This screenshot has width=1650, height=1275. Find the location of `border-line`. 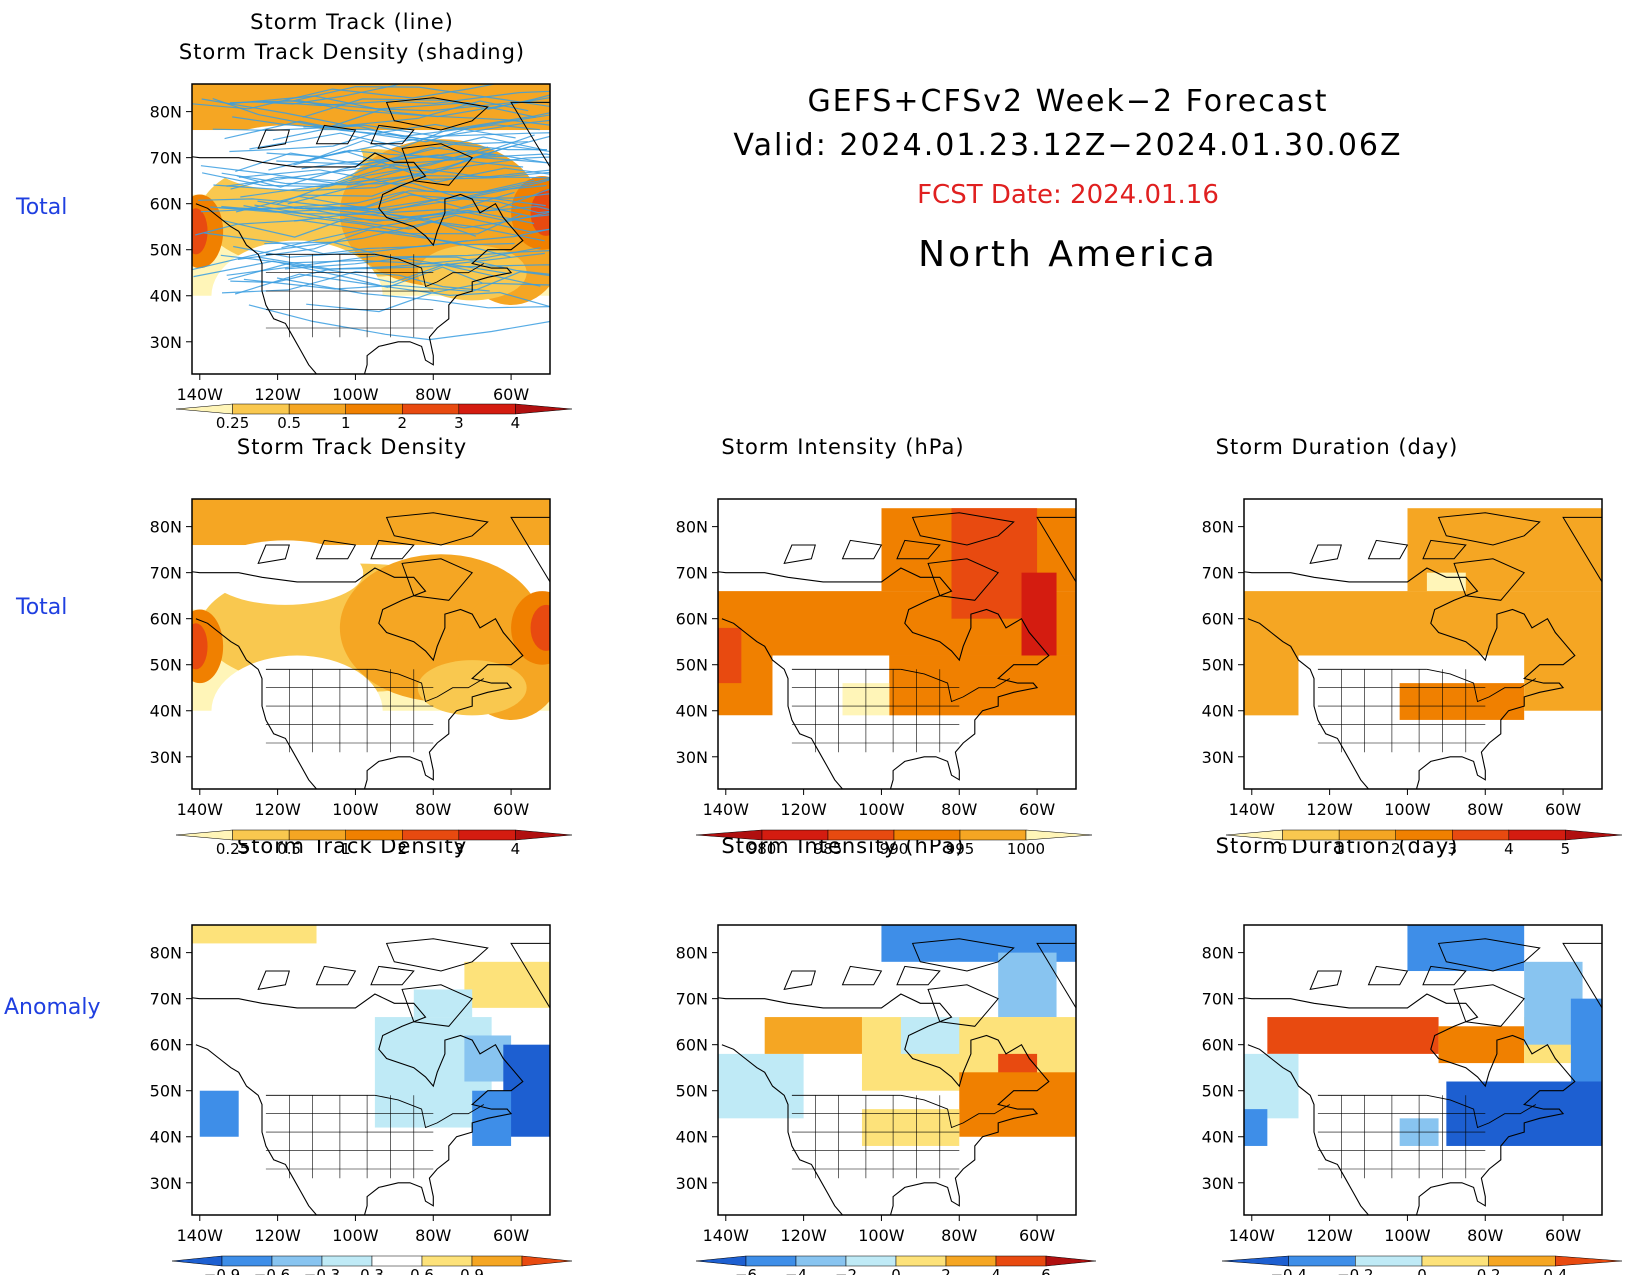

border-line is located at coordinates (955, 1111).